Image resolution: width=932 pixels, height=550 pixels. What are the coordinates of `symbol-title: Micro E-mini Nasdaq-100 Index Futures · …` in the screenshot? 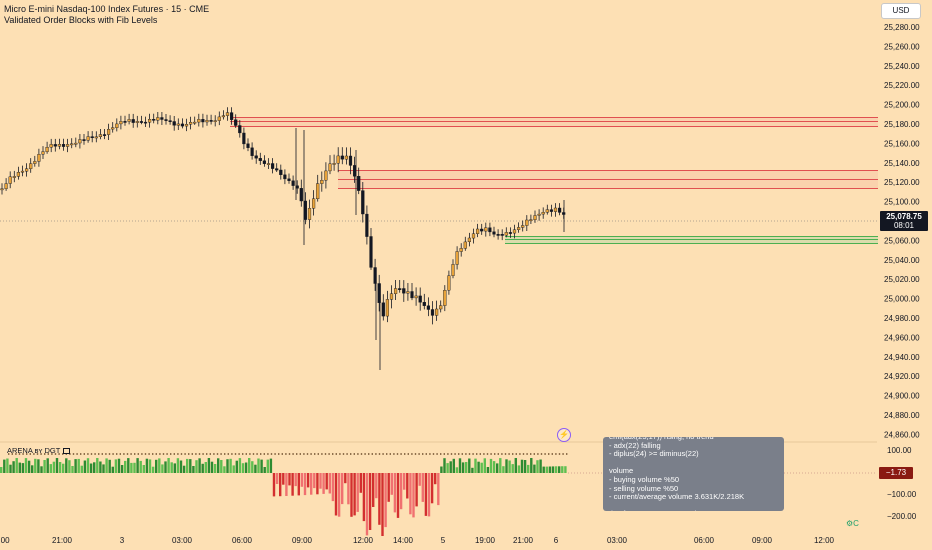 It's located at (107, 9).